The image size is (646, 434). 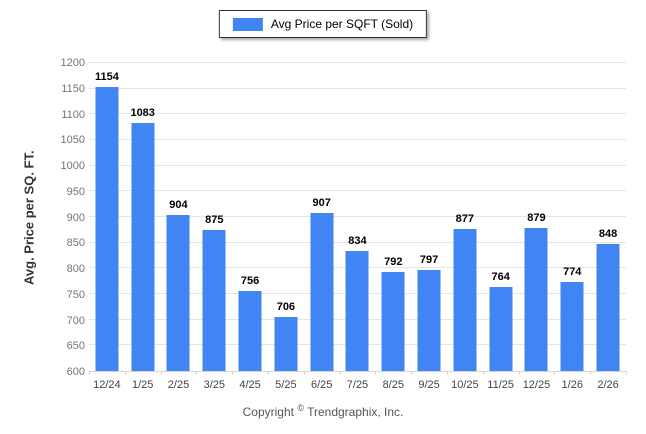 I want to click on bar-value-label: 706, so click(x=286, y=306).